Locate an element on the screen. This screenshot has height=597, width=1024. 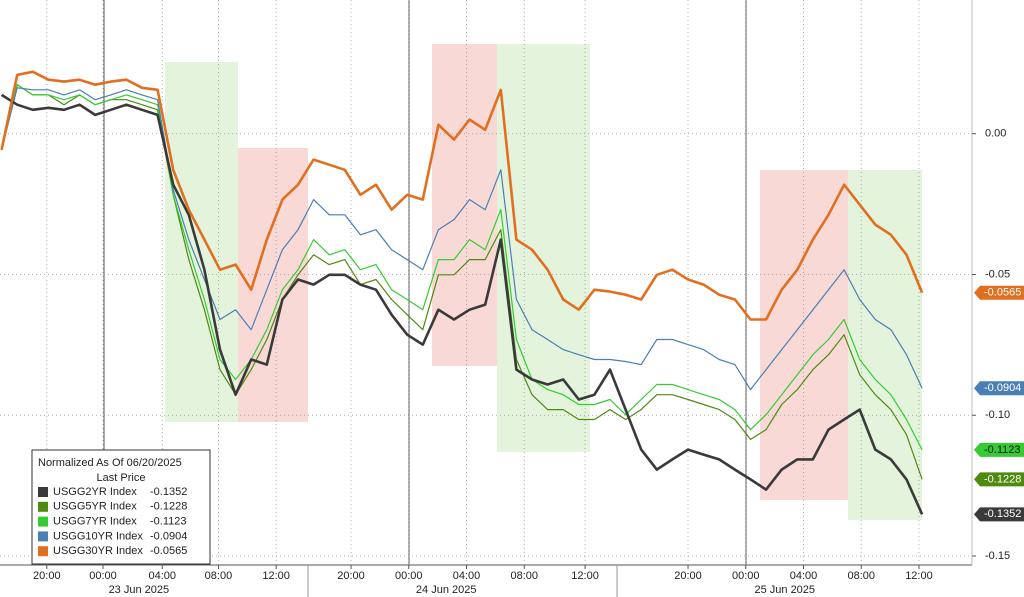
legend-value: -0.1228 is located at coordinates (168, 507).